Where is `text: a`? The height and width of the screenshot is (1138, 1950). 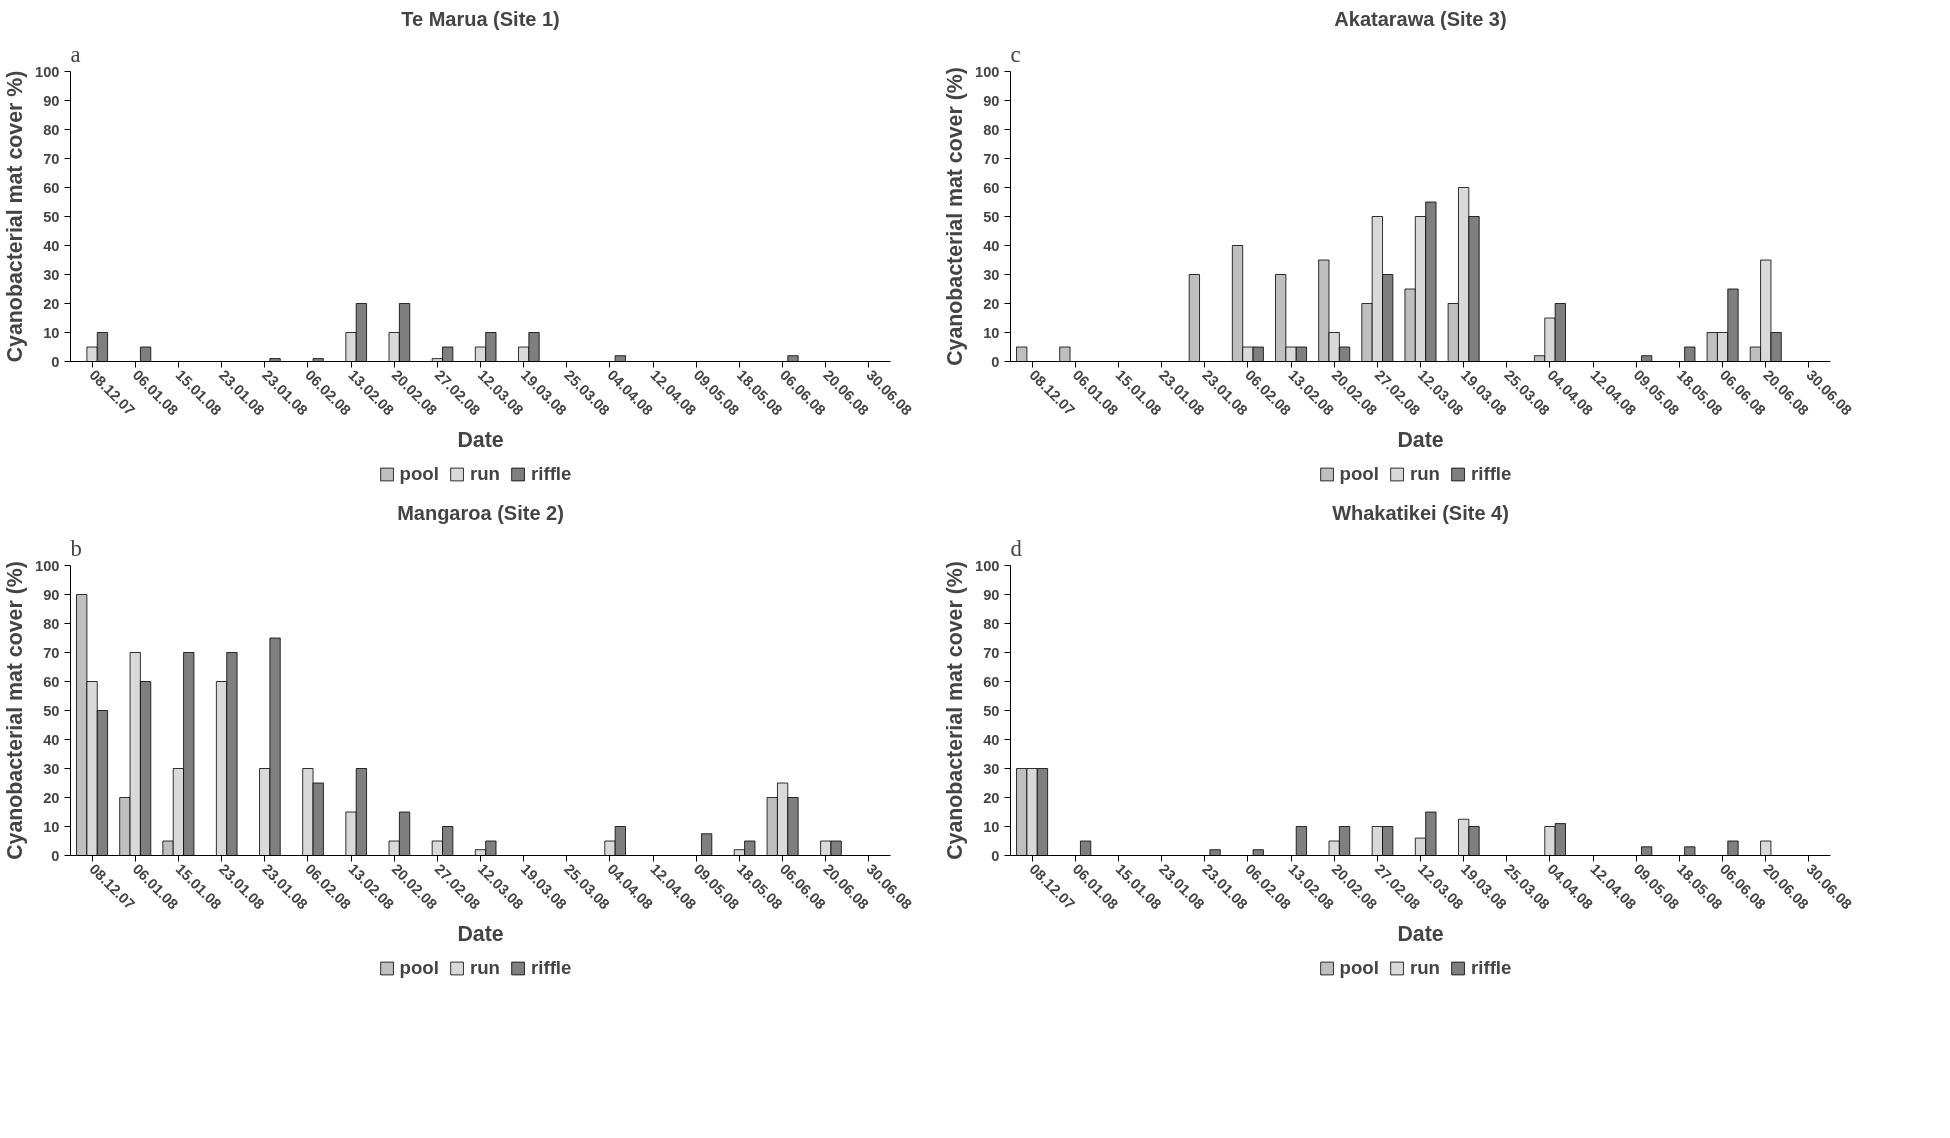 text: a is located at coordinates (75, 54).